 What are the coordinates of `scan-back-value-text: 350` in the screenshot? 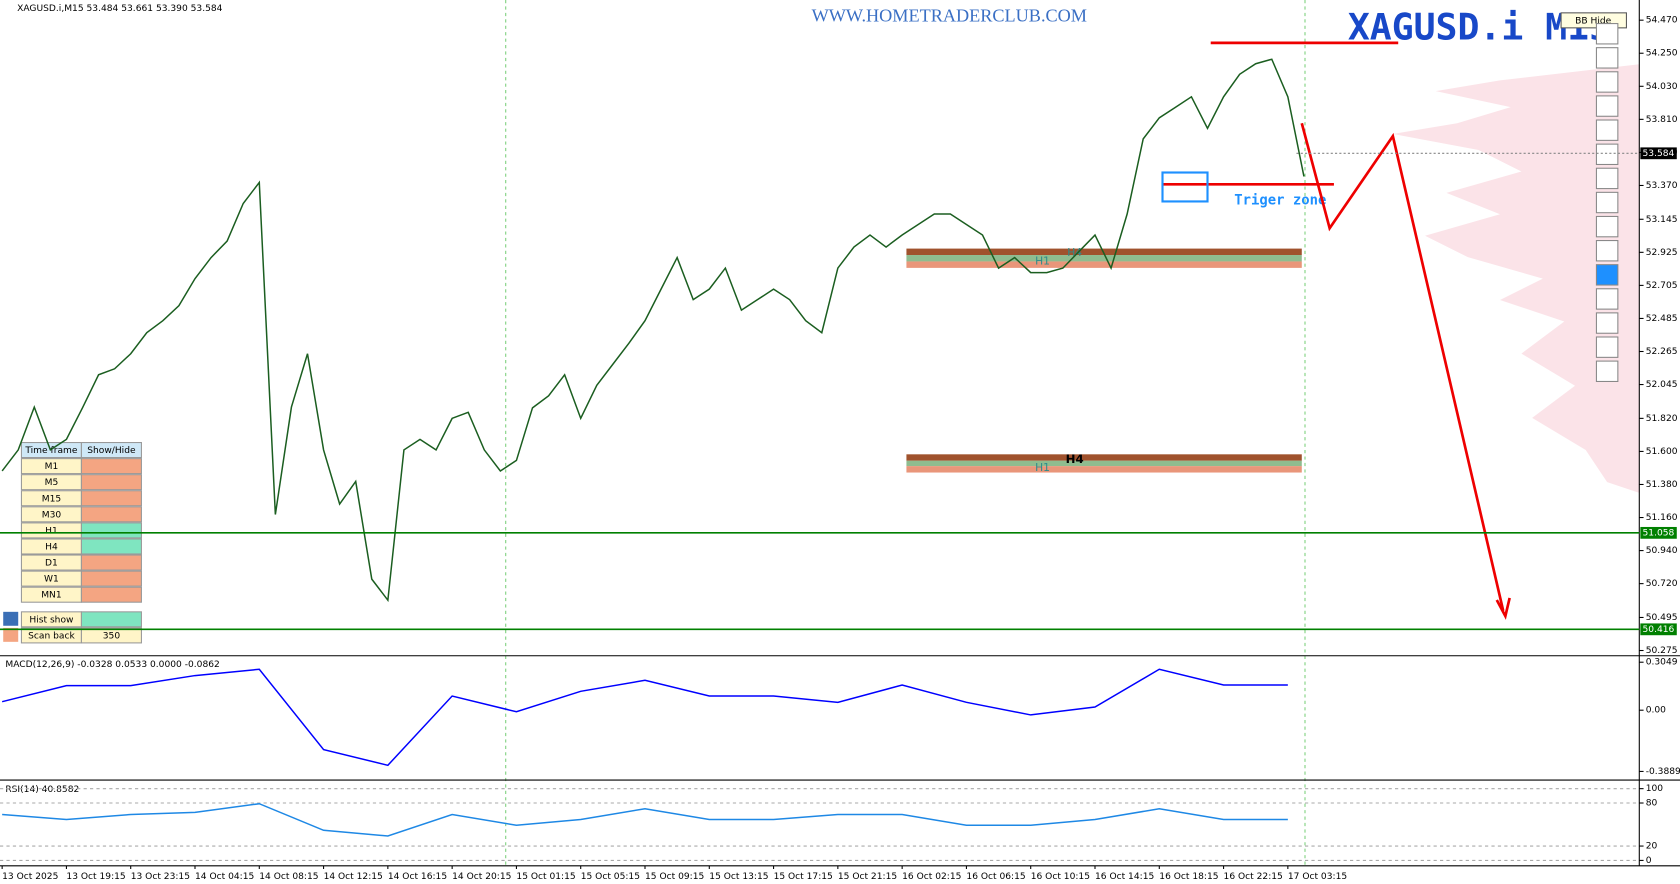 It's located at (112, 636).